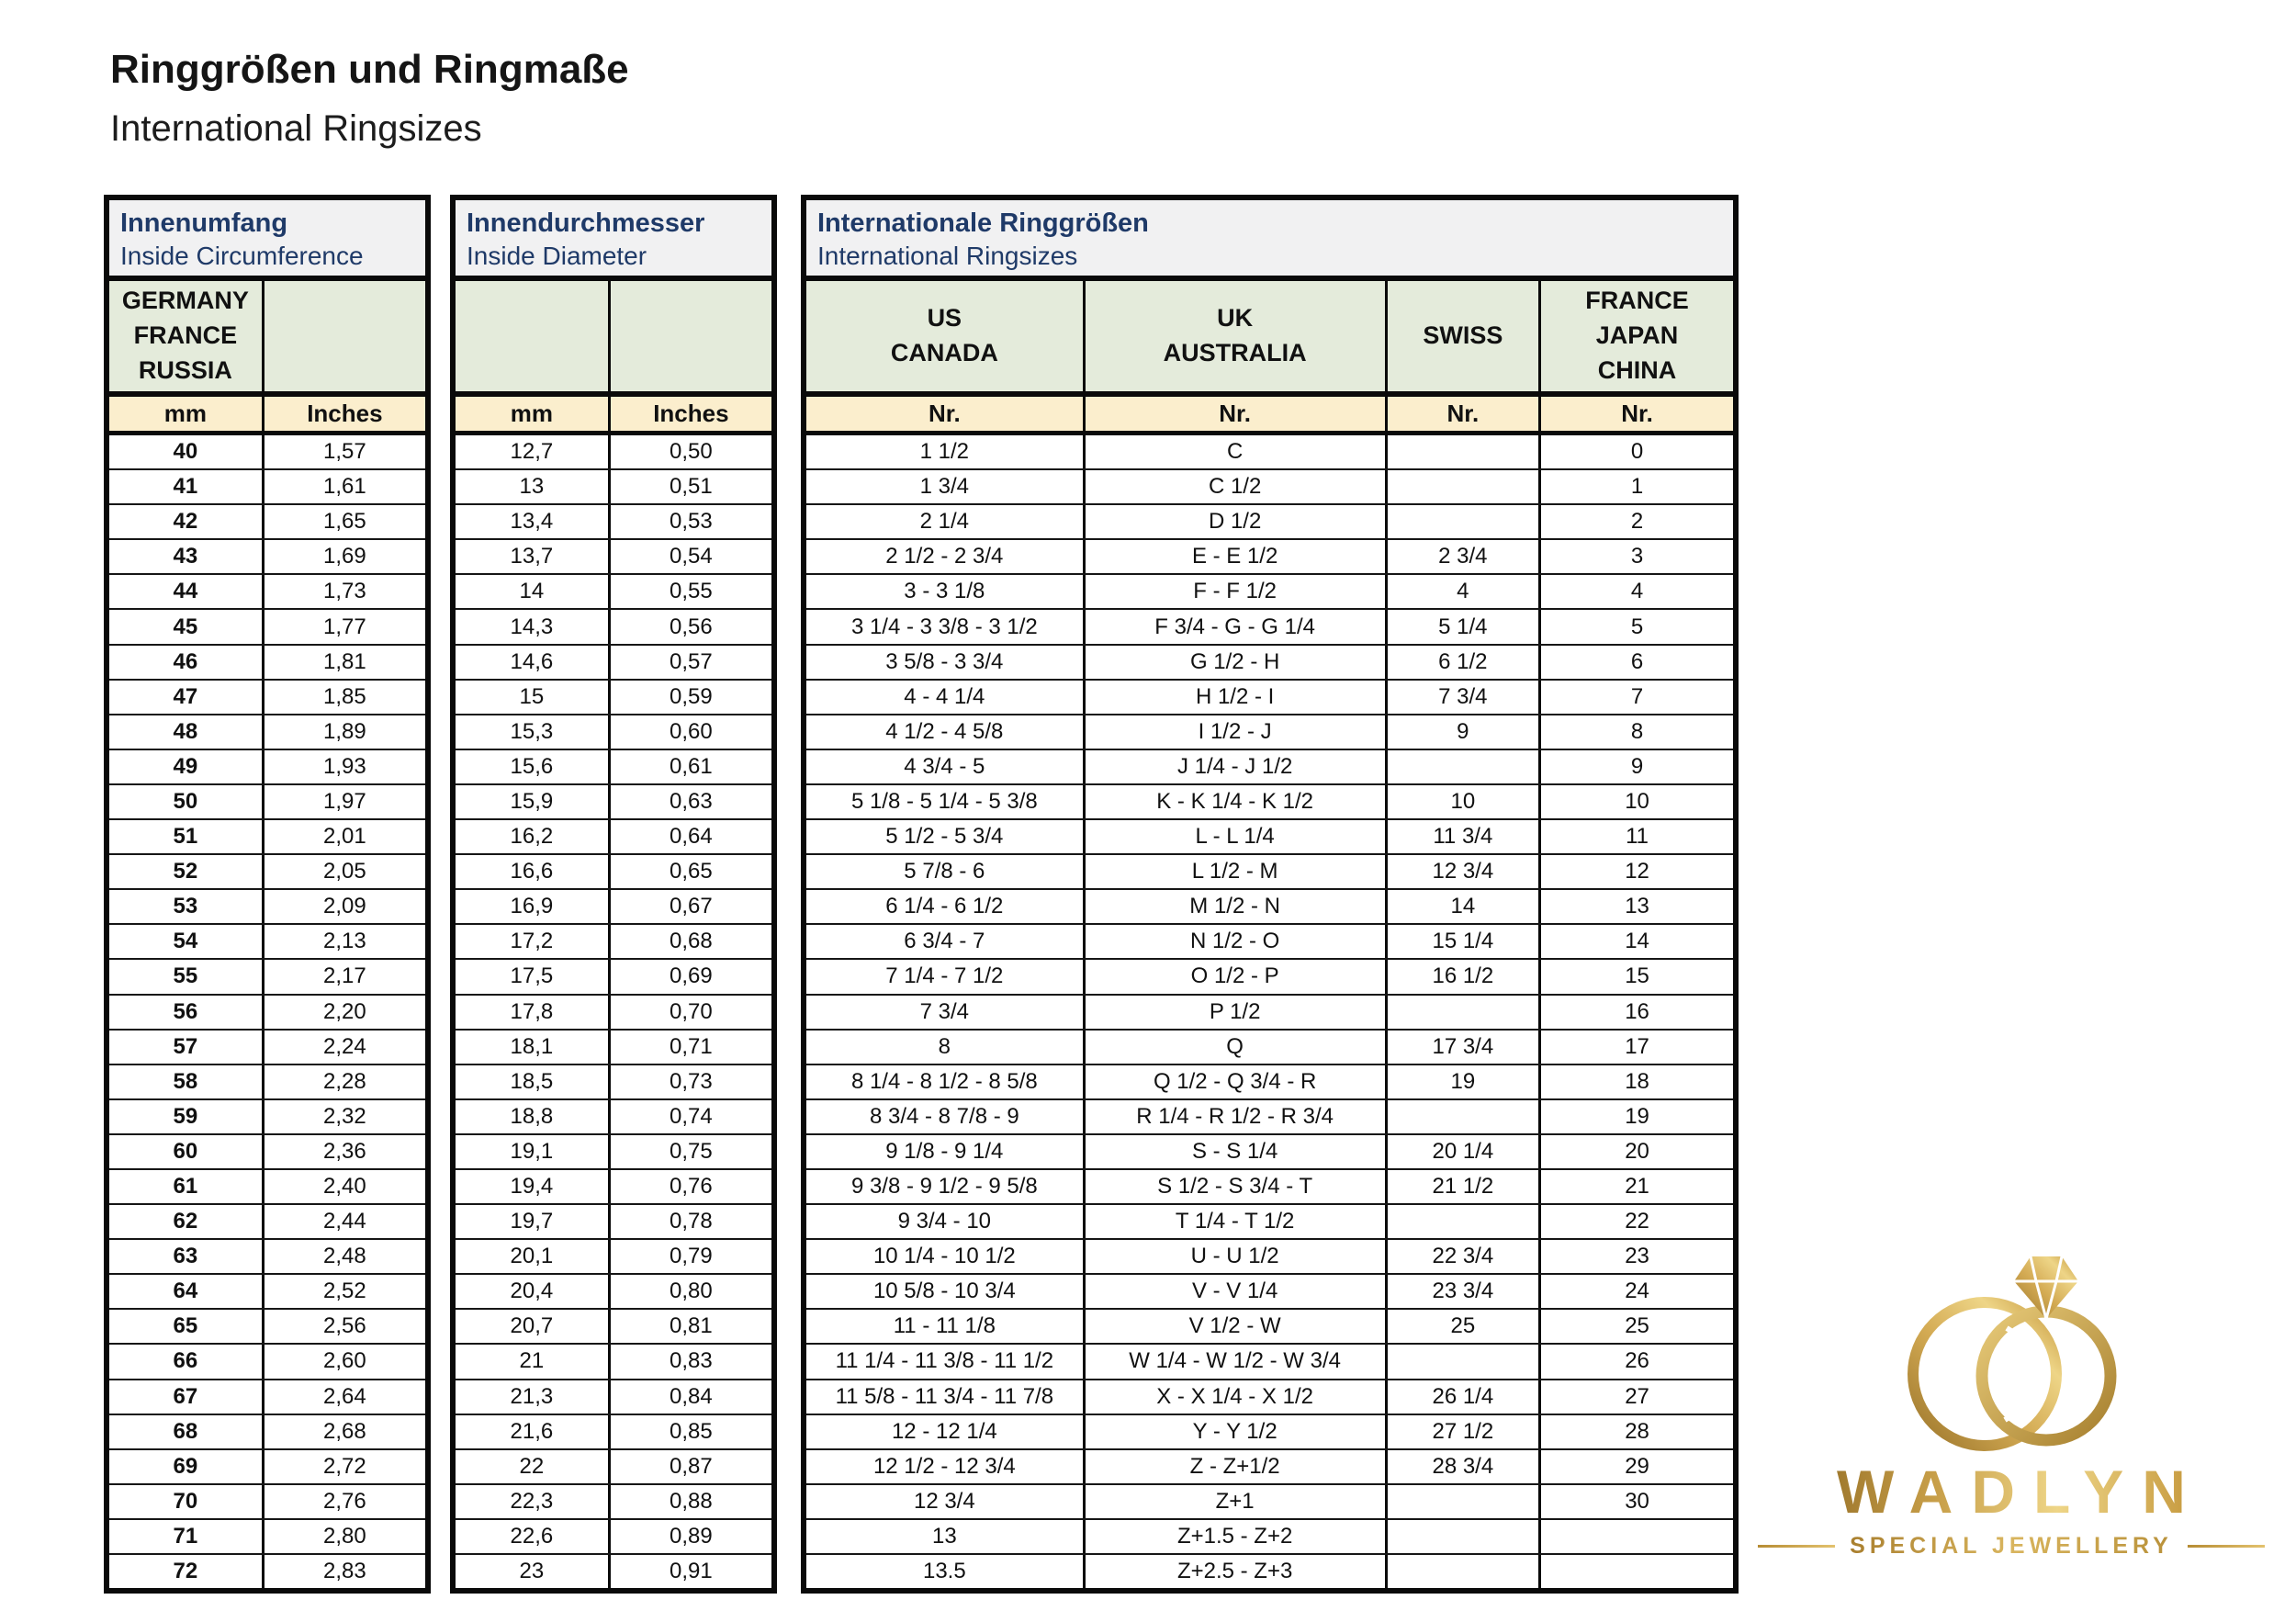 The image size is (2296, 1622). What do you see at coordinates (2011, 1546) in the screenshot?
I see `tagline-text: SPECIAL JEWELLERY` at bounding box center [2011, 1546].